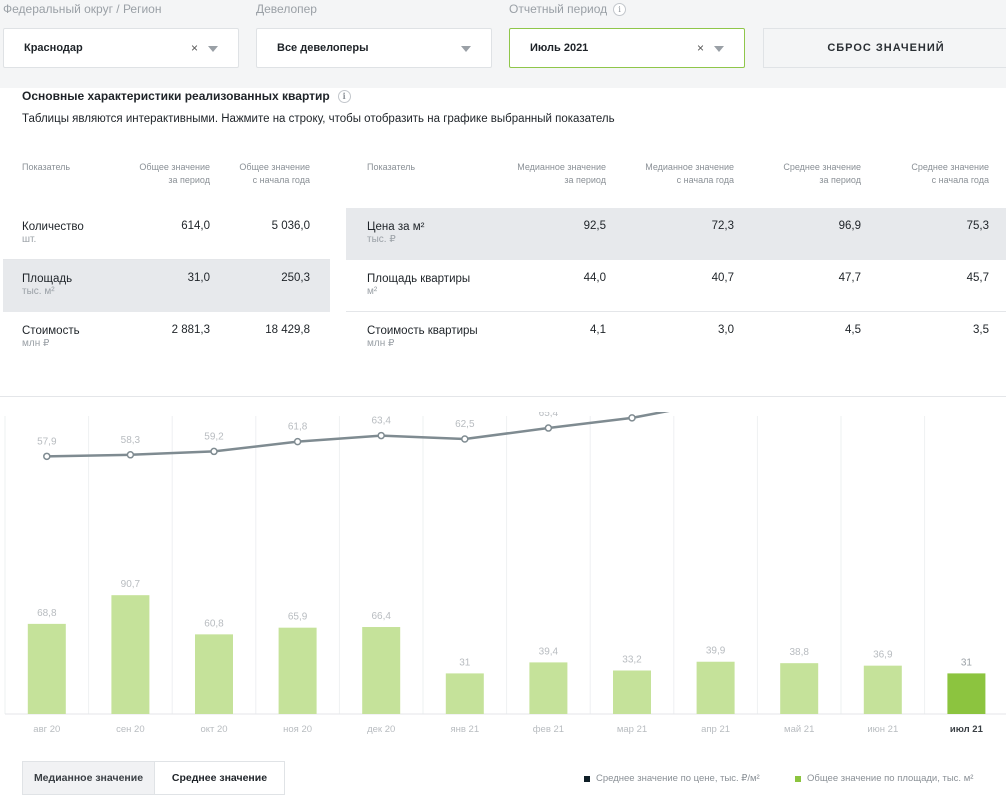 This screenshot has width=1006, height=802. Describe the element at coordinates (121, 48) in the screenshot. I see `region-select: Краснодар ×` at that location.